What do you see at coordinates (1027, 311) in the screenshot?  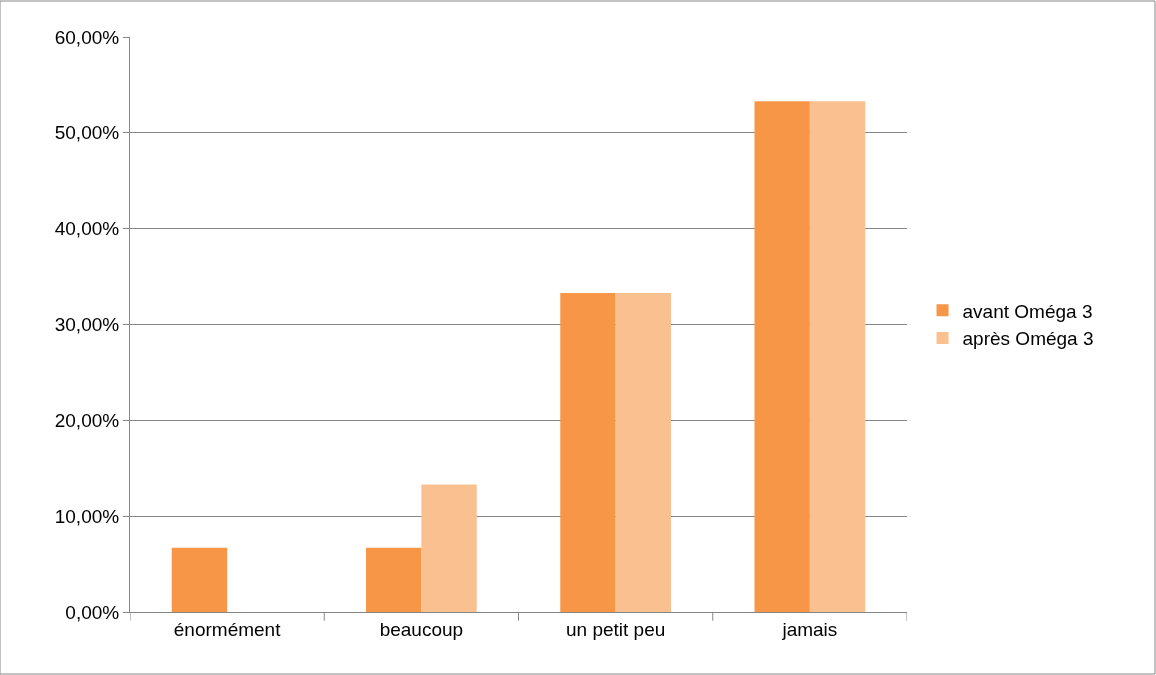 I see `legend-label: avant Oméga 3` at bounding box center [1027, 311].